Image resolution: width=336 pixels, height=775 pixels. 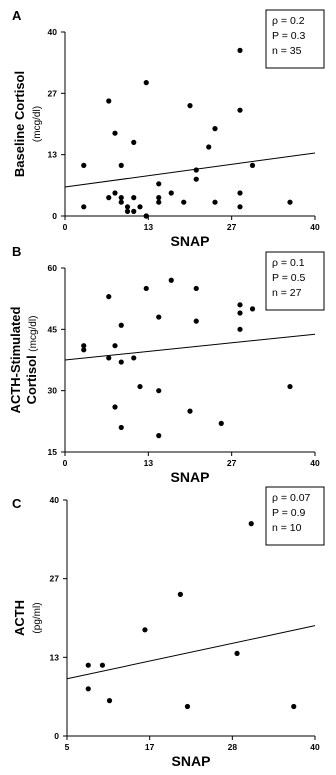 I want to click on panel-label: C, so click(x=17, y=503).